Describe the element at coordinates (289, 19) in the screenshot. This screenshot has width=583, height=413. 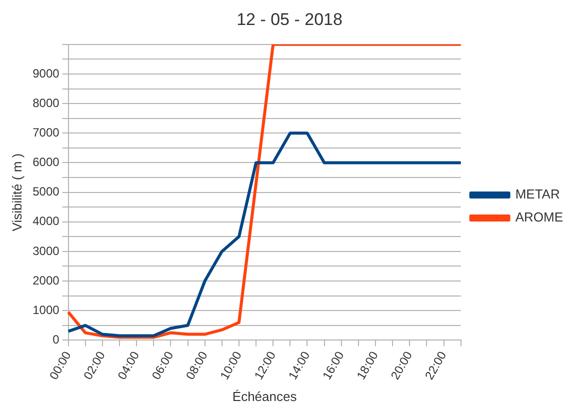
I see `chart-title: 12 - 05 - 2018` at that location.